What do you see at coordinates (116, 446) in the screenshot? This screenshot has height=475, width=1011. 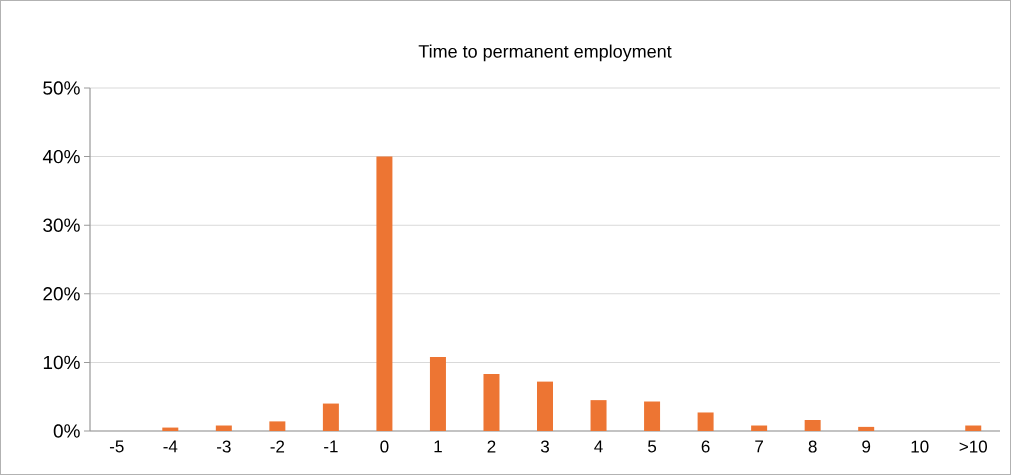 I see `x-tick-label: -5` at bounding box center [116, 446].